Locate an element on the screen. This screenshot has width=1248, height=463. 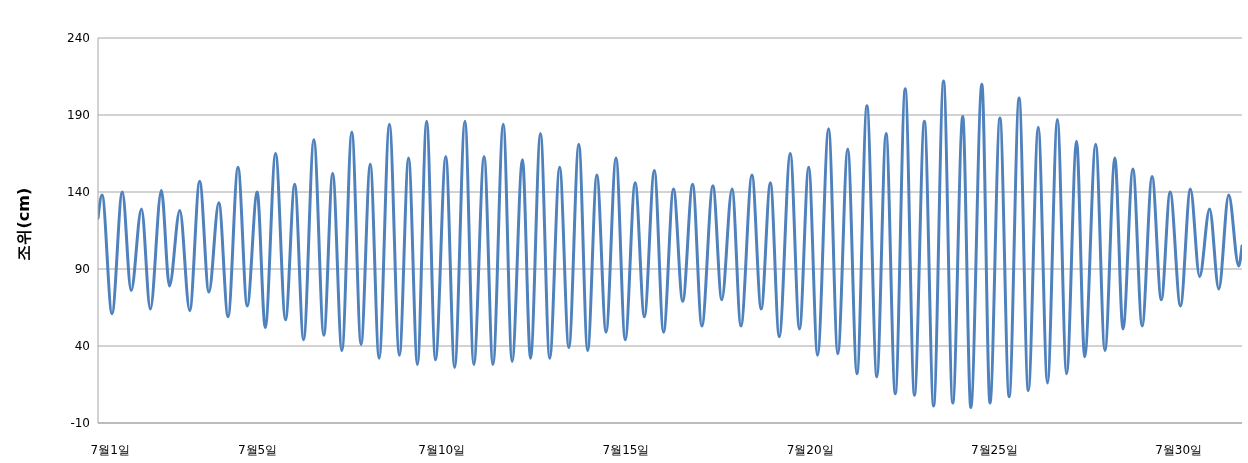
x-tick-label: 7월20일 is located at coordinates (810, 449).